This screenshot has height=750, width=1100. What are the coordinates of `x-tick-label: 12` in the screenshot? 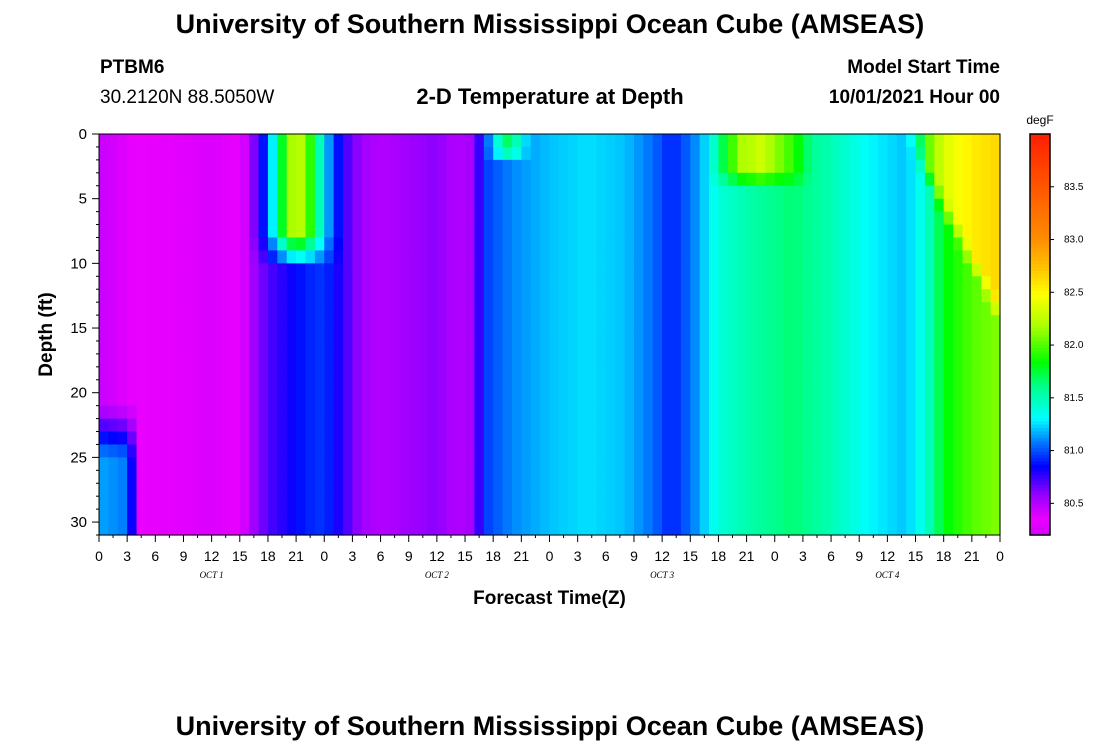 It's located at (662, 556).